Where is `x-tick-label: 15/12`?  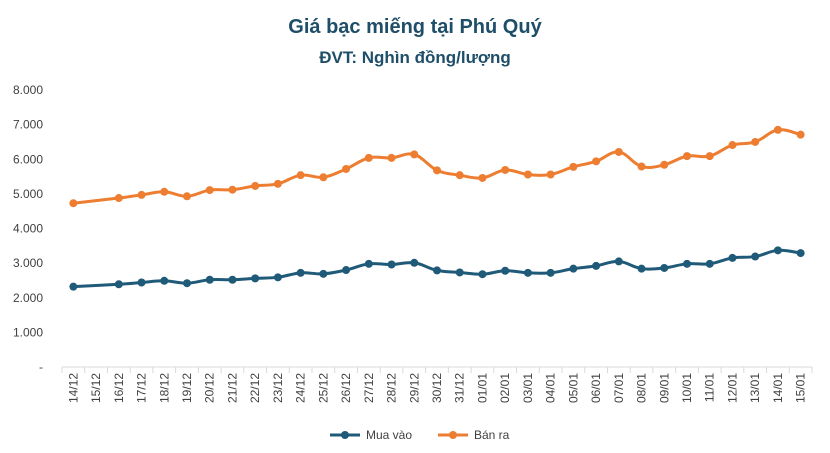
x-tick-label: 15/12 is located at coordinates (96, 388).